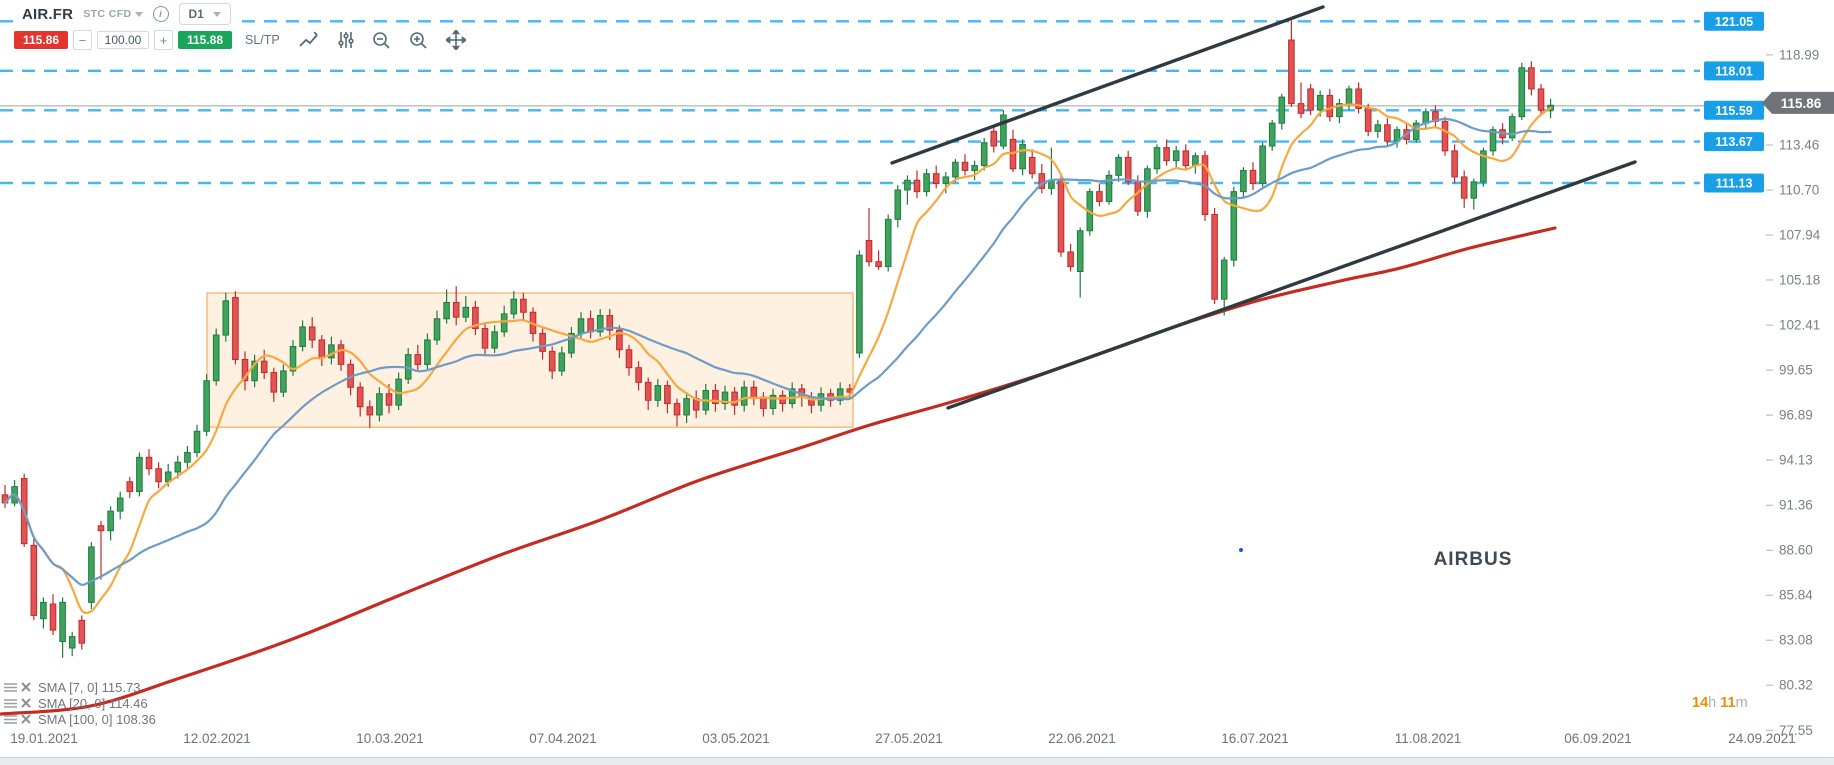  Describe the element at coordinates (1796, 685) in the screenshot. I see `y-axis-label: 80.32` at that location.